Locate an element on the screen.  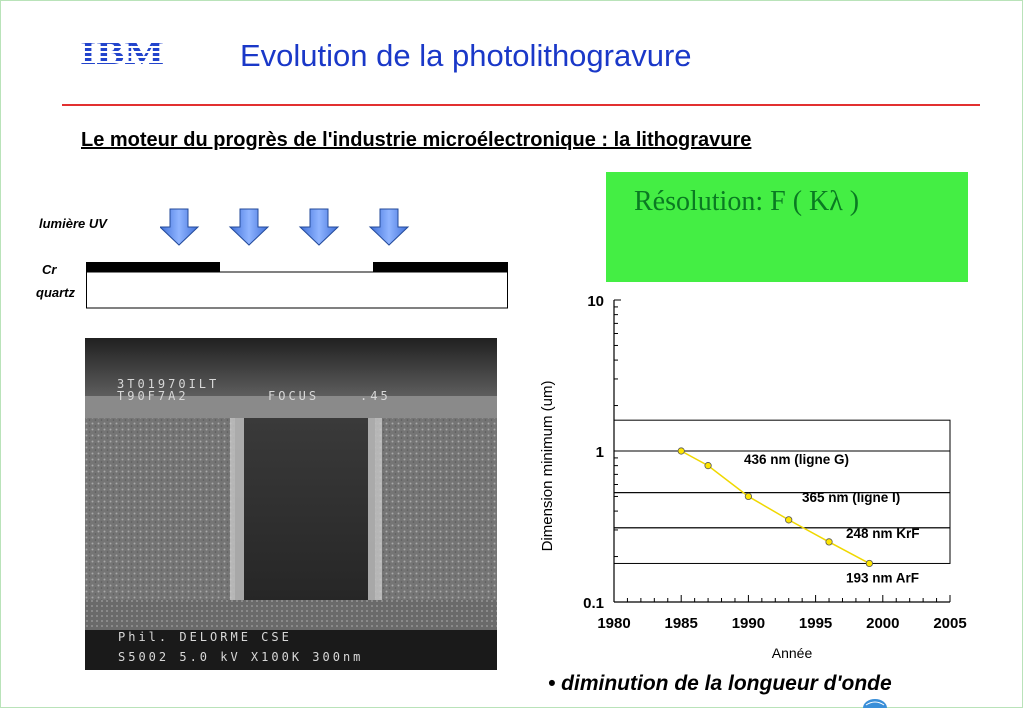
chrome-layer-left is located at coordinates (153, 267).